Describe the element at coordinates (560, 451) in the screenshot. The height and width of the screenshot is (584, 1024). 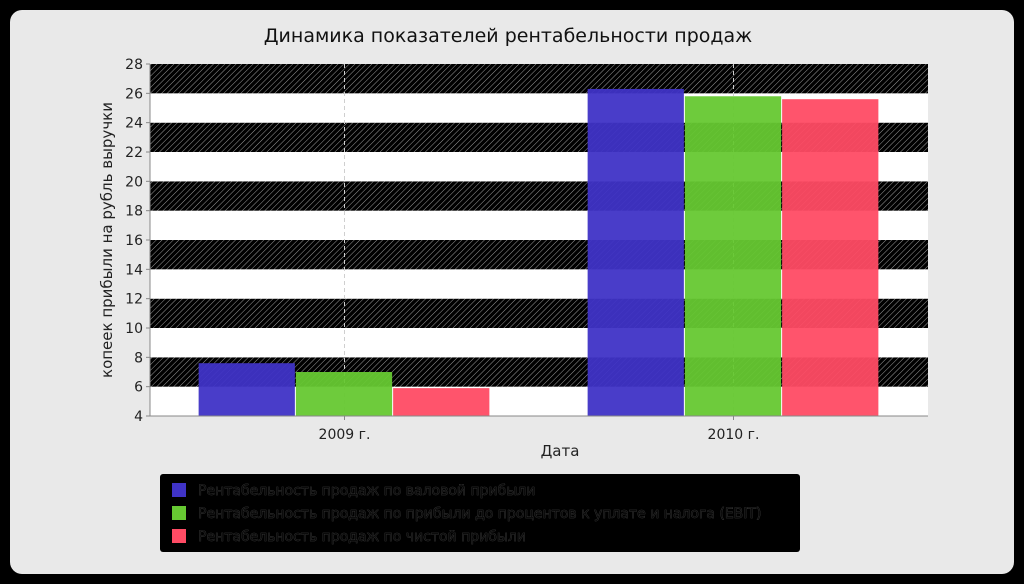
I see `x-axis-label: Дата` at that location.